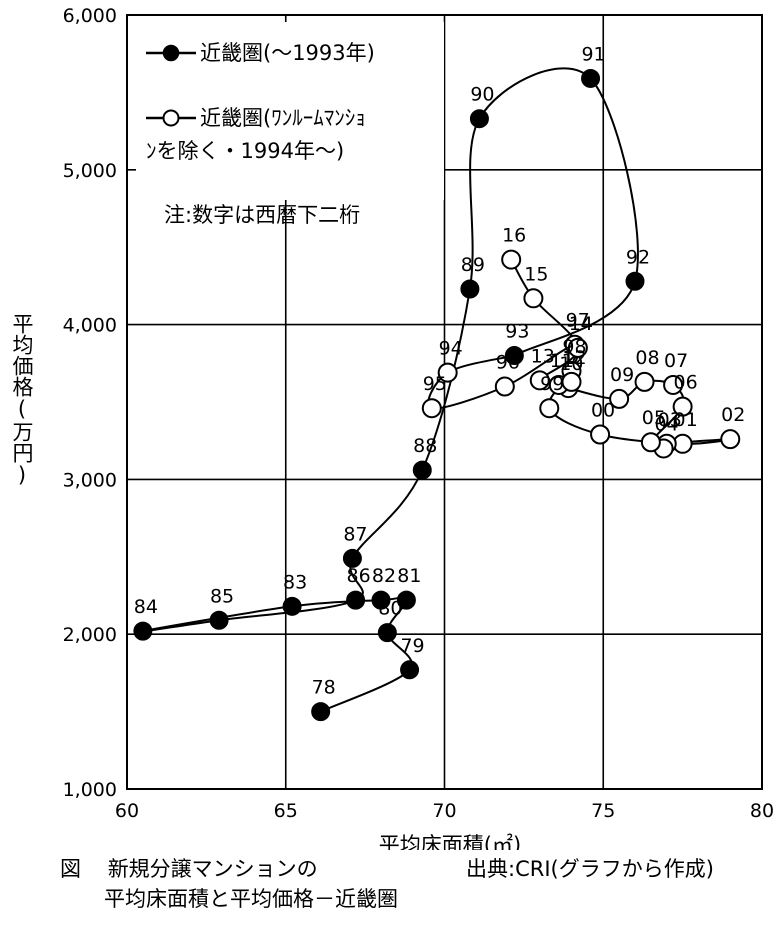 This screenshot has height=951, width=780. What do you see at coordinates (324, 688) in the screenshot?
I see `point-label-78: 78` at bounding box center [324, 688].